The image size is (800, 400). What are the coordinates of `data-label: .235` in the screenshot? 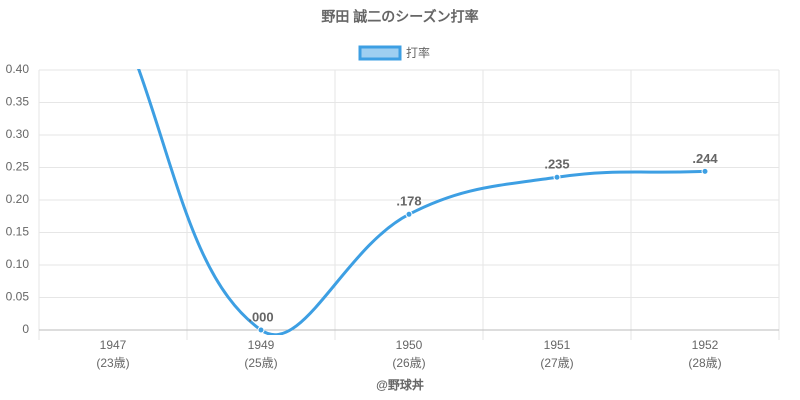 It's located at (556, 164).